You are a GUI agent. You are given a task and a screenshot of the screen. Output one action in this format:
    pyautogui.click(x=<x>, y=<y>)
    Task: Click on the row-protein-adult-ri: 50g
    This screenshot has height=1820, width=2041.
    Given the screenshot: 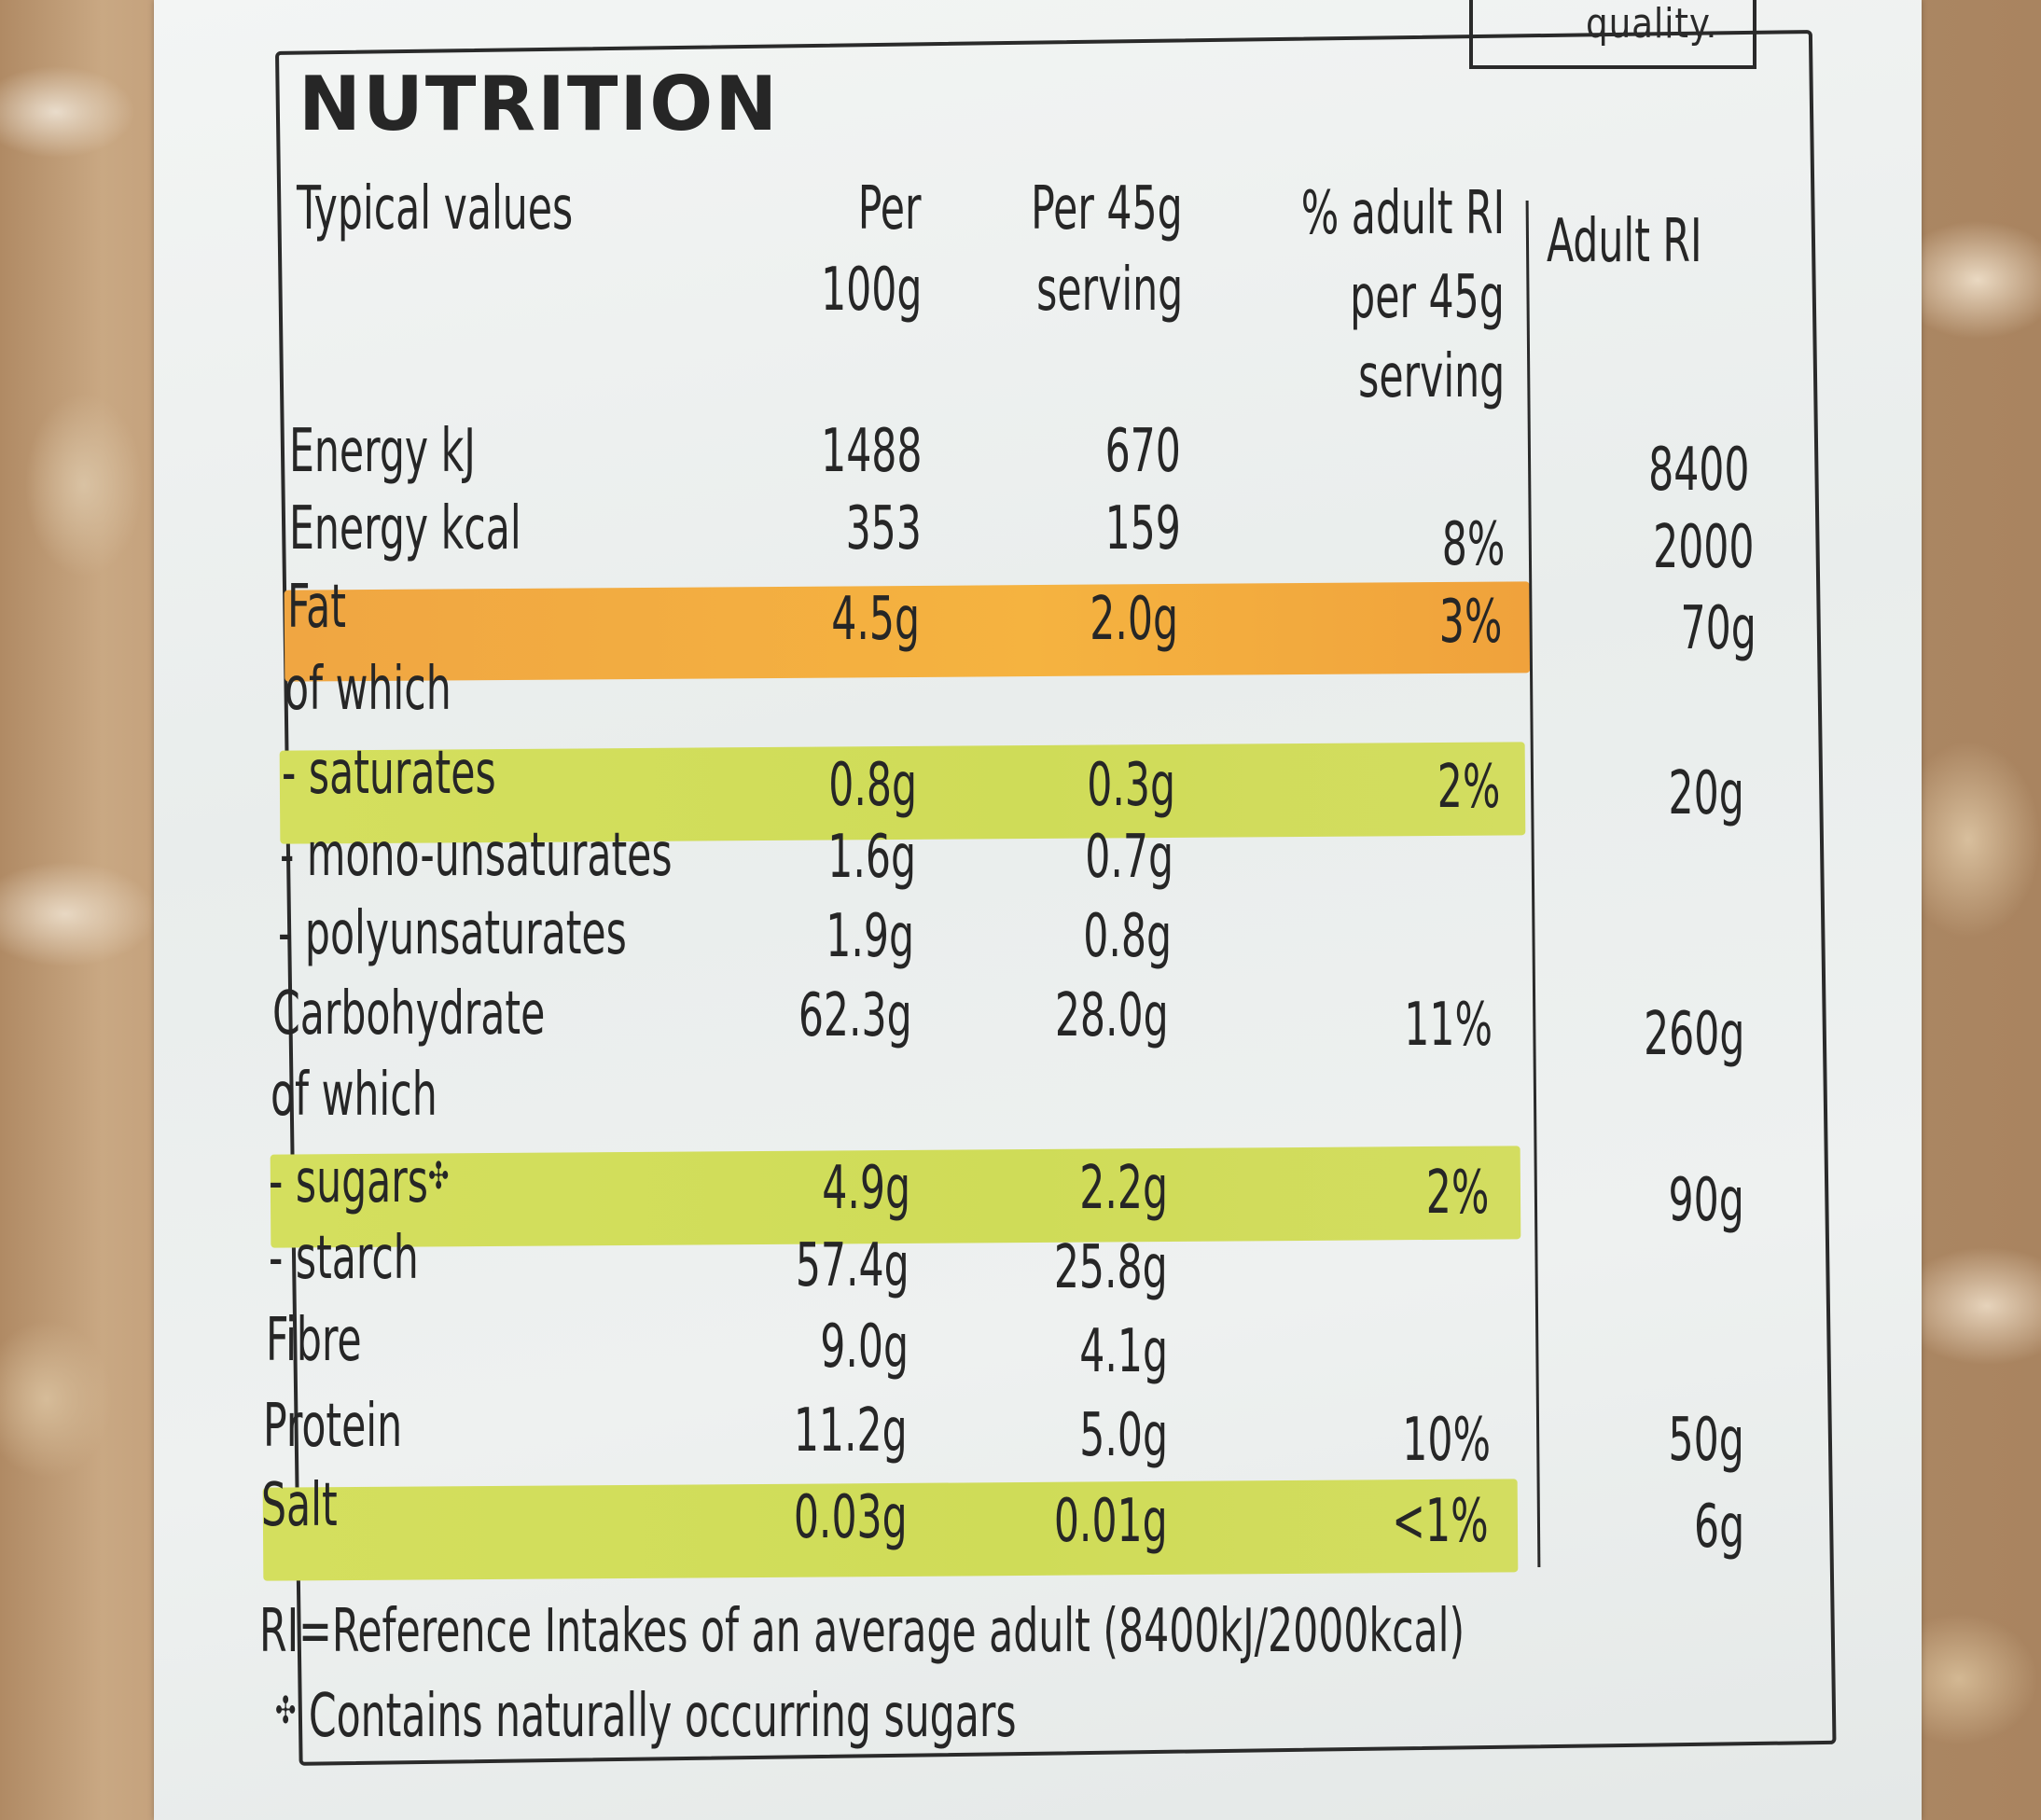 What is the action you would take?
    pyautogui.click(x=1706, y=1440)
    